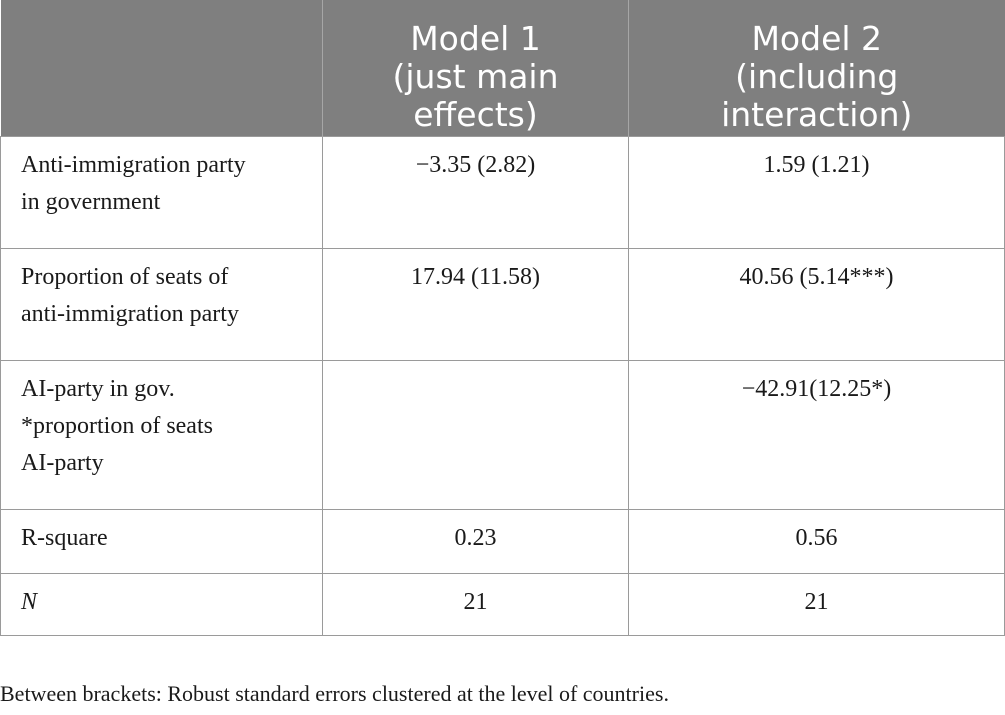  I want to click on header-model-2-line: Model 2, so click(817, 38).